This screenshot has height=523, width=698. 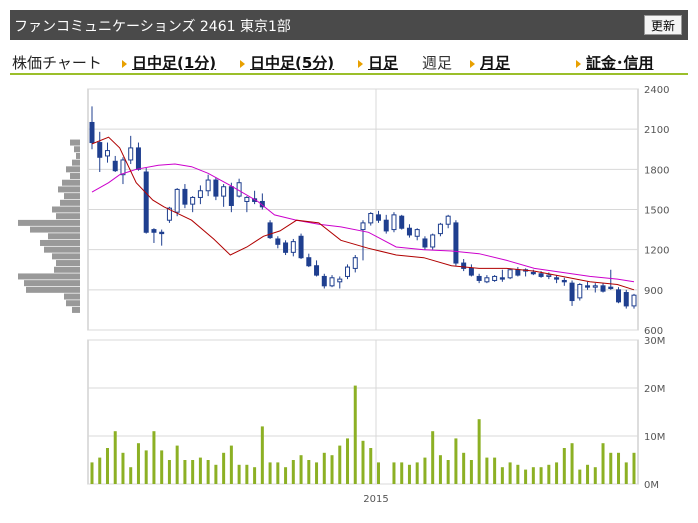 I want to click on tab-monthly: 月足, so click(x=490, y=62).